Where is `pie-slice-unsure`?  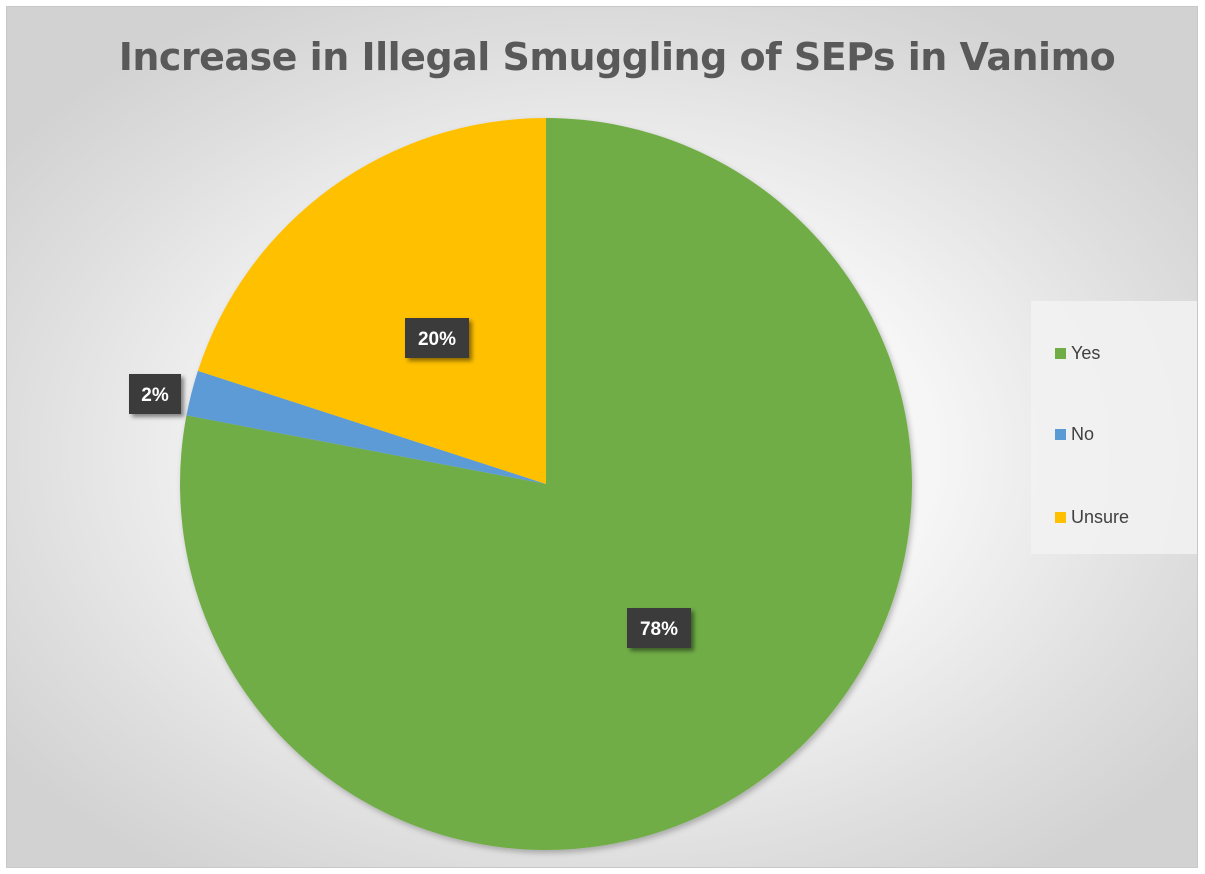
pie-slice-unsure is located at coordinates (371, 301).